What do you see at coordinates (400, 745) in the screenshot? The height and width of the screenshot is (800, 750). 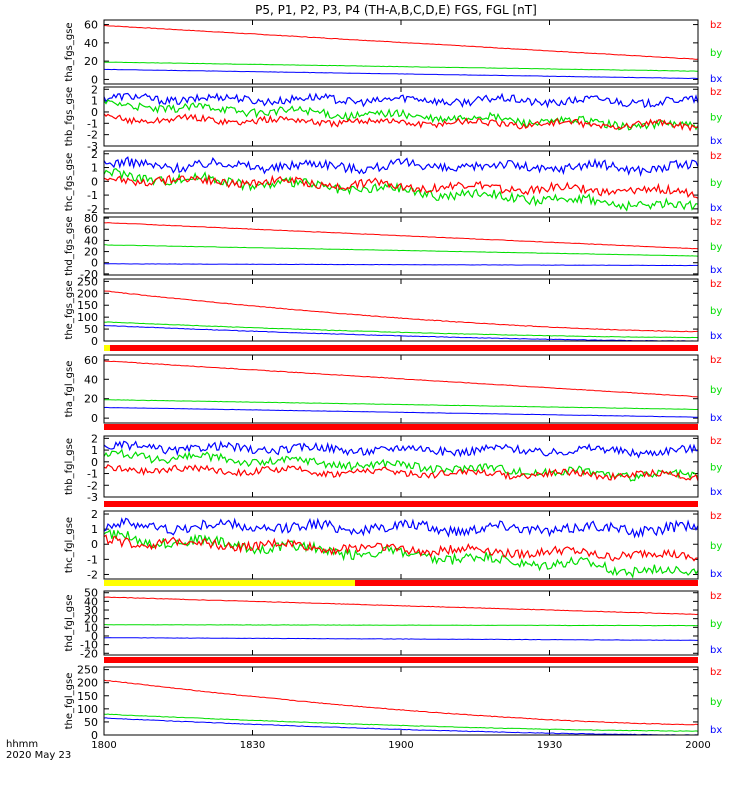 I see `x-tick-label: 1900` at bounding box center [400, 745].